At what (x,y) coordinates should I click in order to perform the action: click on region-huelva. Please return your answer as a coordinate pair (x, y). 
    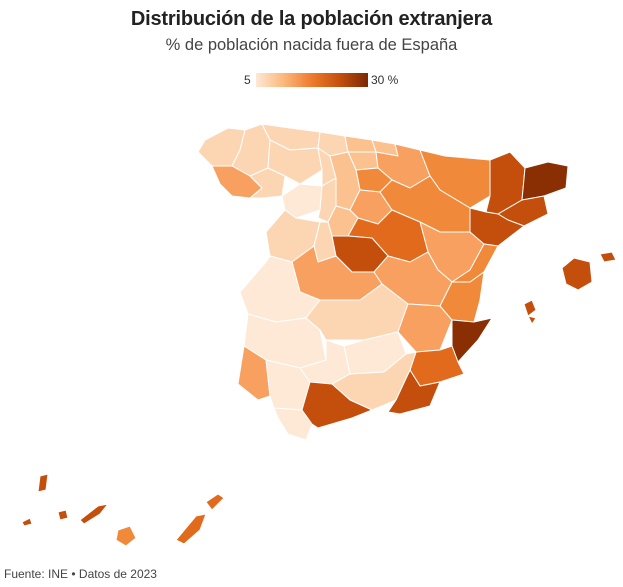
    Looking at the image, I should click on (254, 373).